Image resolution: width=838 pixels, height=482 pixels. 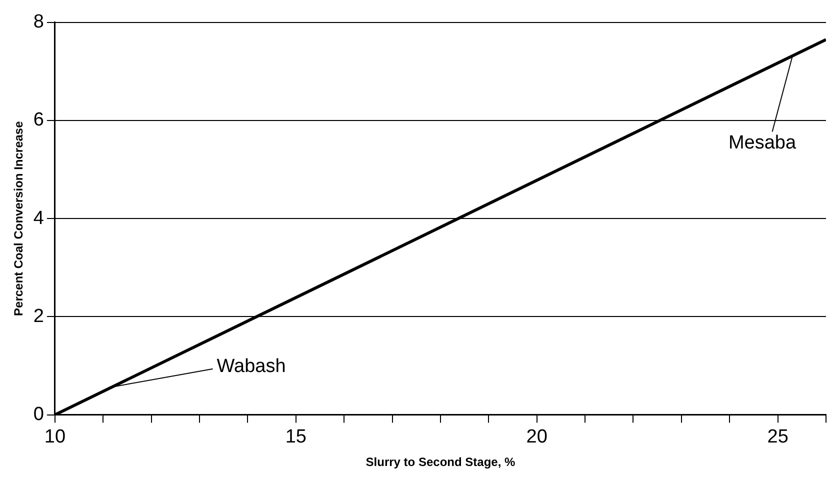 I want to click on annotation: Mesaba, so click(x=762, y=143).